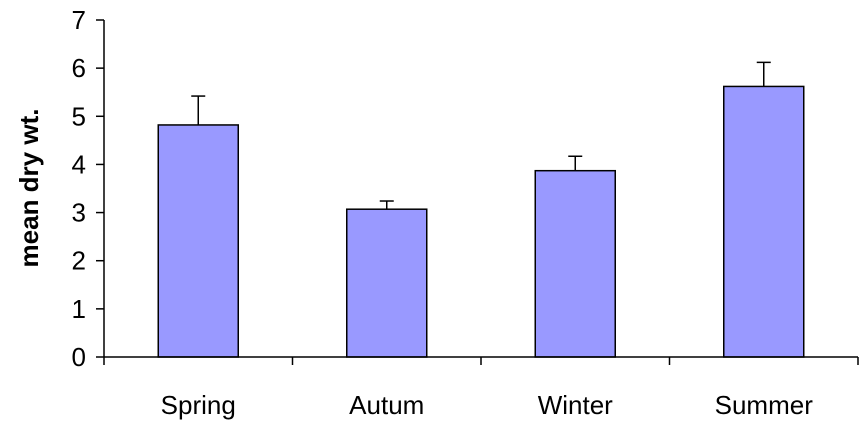 Image resolution: width=862 pixels, height=421 pixels. Describe the element at coordinates (575, 263) in the screenshot. I see `bar-winter` at that location.